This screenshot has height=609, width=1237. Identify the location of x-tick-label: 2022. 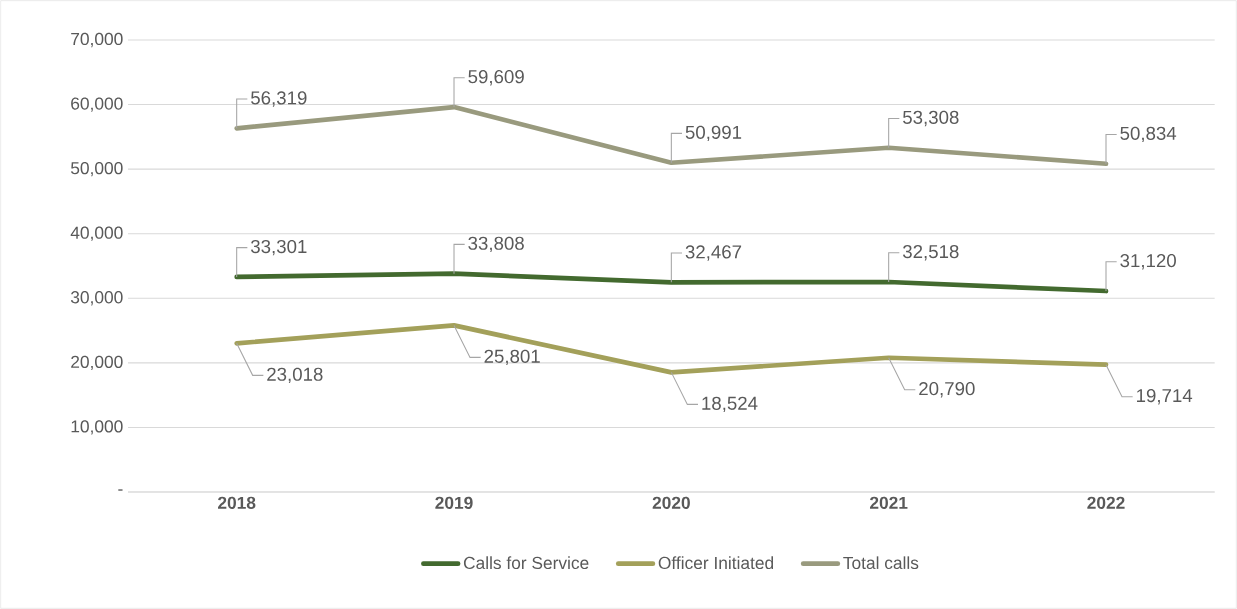
(1106, 502).